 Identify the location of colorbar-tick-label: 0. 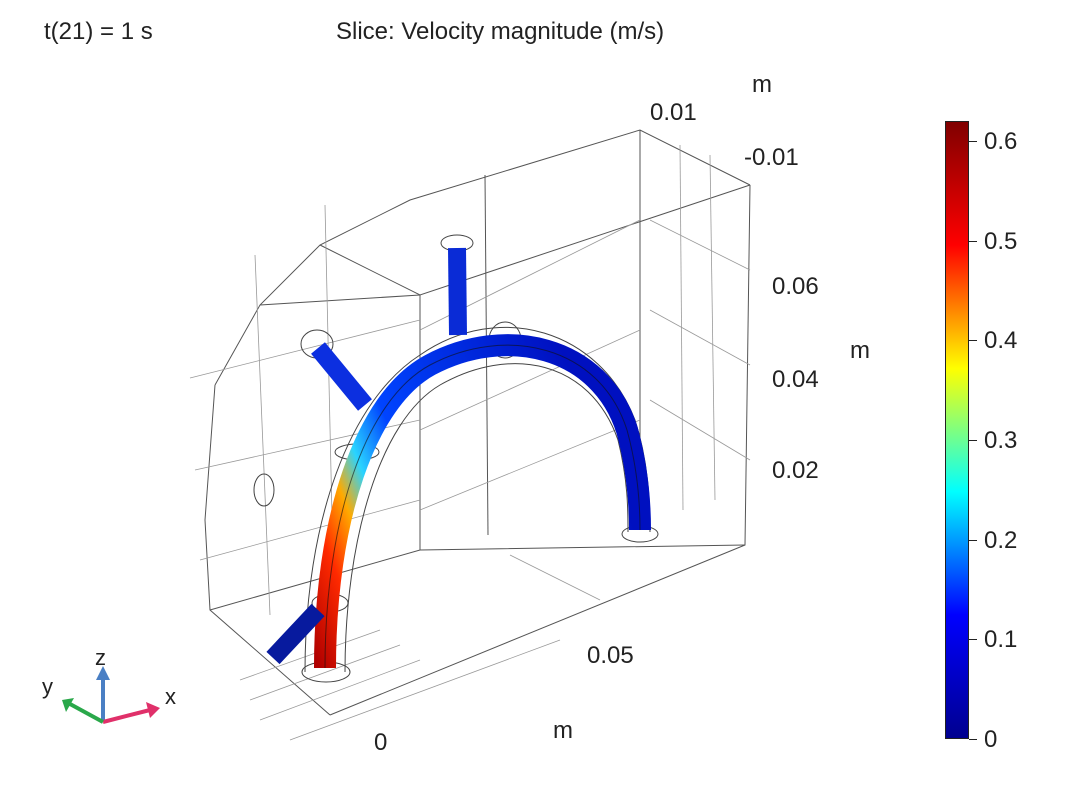
(991, 739).